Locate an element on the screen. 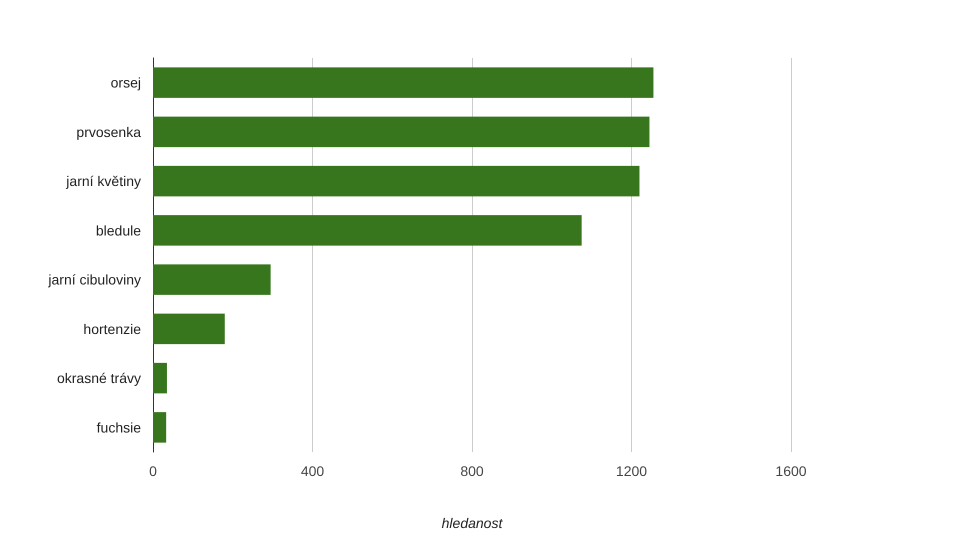 This screenshot has width=968, height=554. y-tick-label: prvosenka is located at coordinates (109, 132).